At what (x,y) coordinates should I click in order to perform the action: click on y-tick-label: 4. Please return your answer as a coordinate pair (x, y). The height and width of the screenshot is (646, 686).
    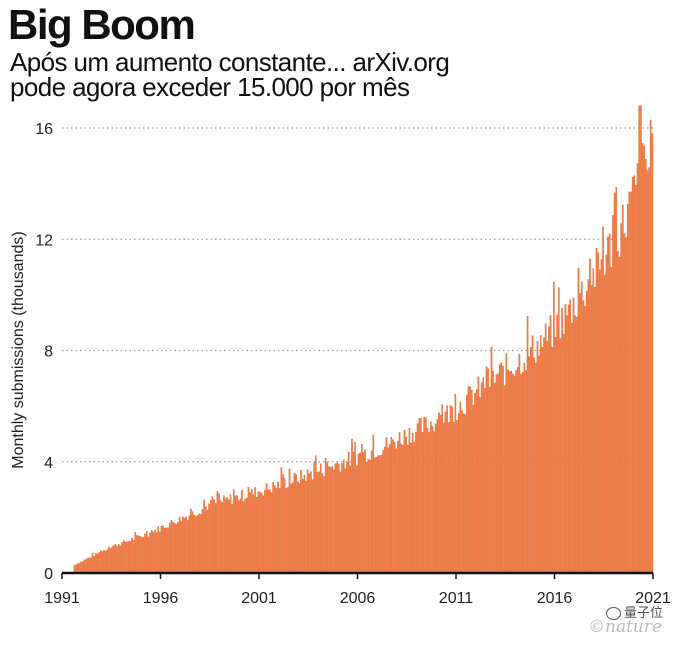
    Looking at the image, I should click on (48, 463).